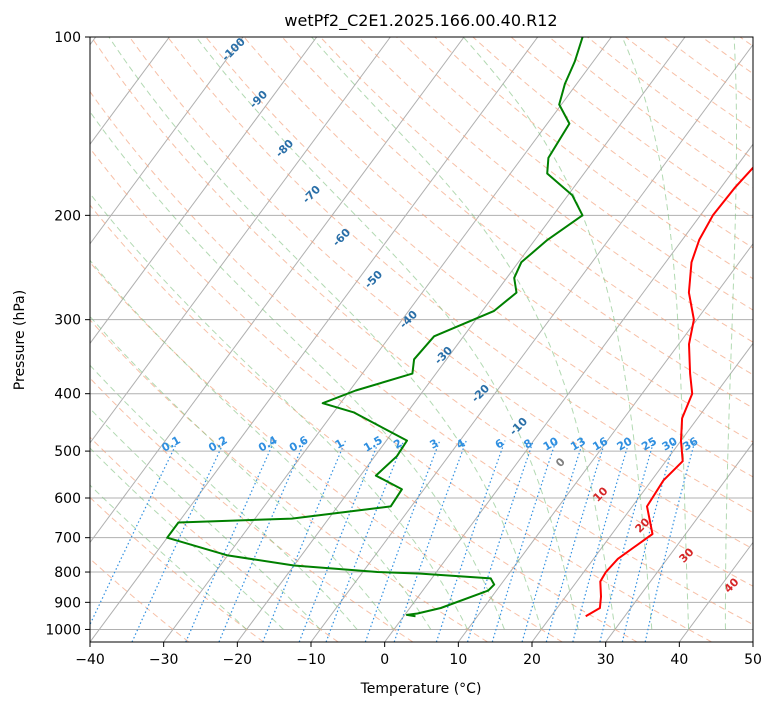 Image resolution: width=775 pixels, height=708 pixels. What do you see at coordinates (753, 660) in the screenshot?
I see `x-tick-label: 50` at bounding box center [753, 660].